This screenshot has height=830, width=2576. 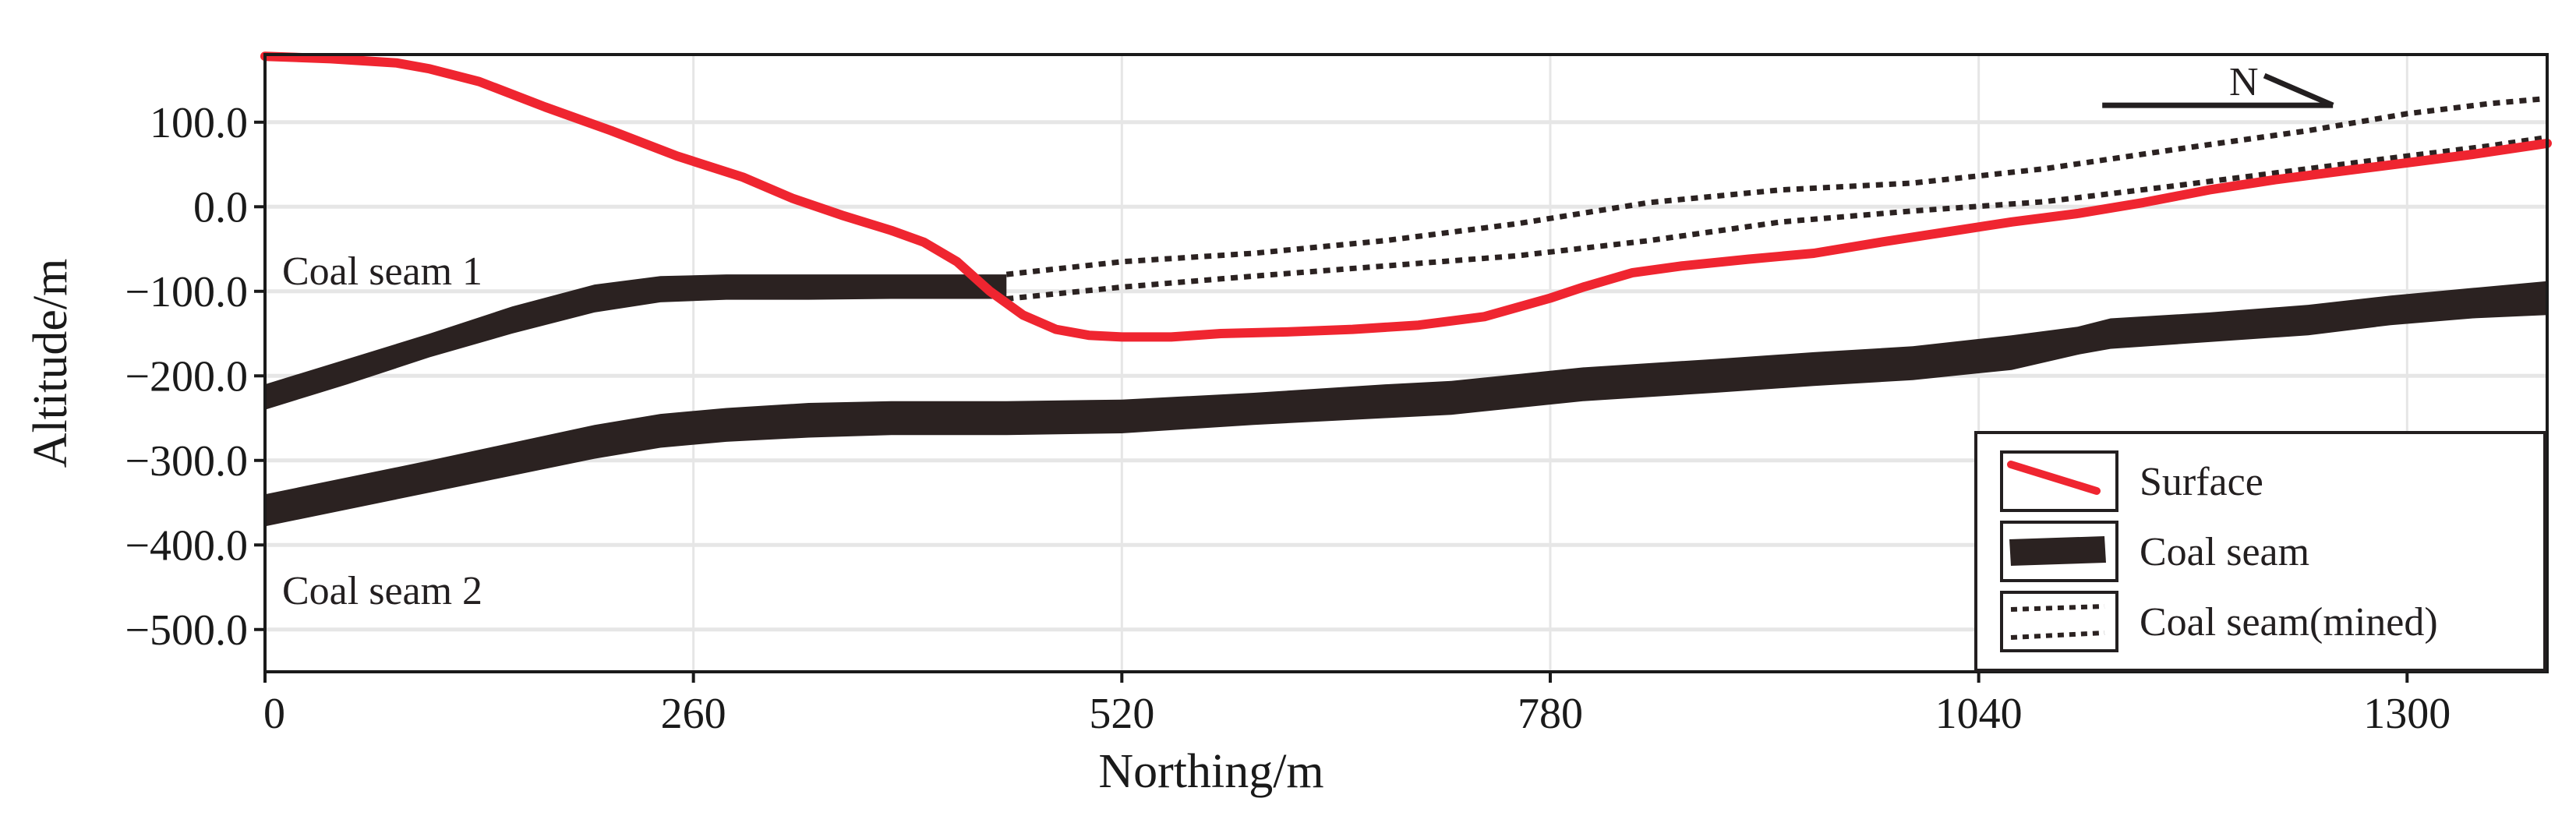 What do you see at coordinates (1550, 714) in the screenshot?
I see `x-tick-label-3: 780` at bounding box center [1550, 714].